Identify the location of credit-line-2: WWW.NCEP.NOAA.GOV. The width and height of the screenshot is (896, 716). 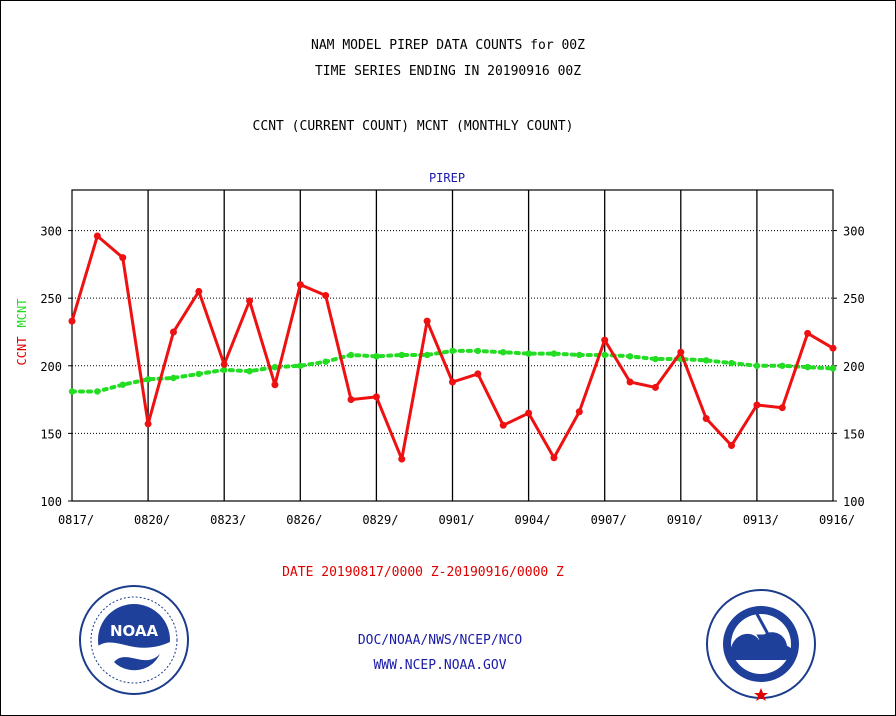
(440, 665).